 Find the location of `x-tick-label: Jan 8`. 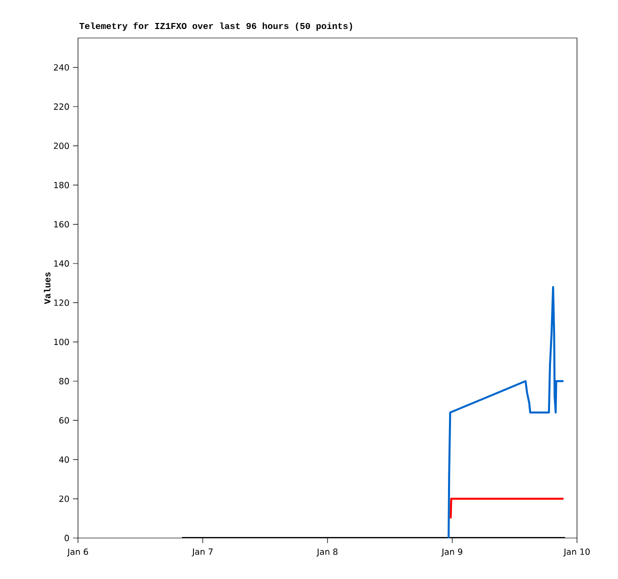

x-tick-label: Jan 8 is located at coordinates (327, 552).